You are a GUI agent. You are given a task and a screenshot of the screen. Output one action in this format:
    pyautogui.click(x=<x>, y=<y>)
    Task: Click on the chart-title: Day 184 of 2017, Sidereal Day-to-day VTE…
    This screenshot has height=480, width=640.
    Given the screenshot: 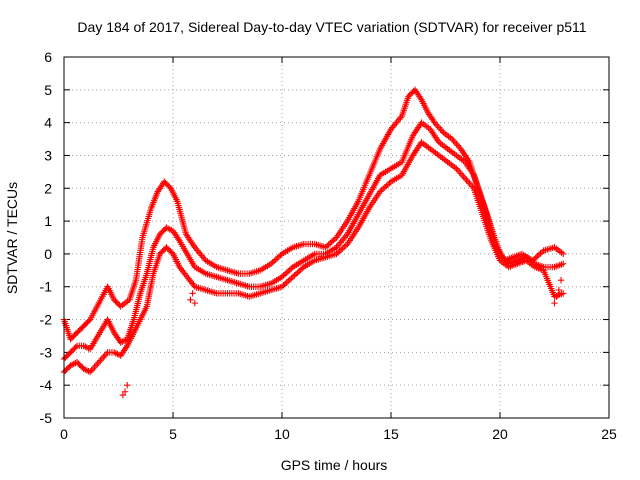 What is the action you would take?
    pyautogui.click(x=331, y=27)
    